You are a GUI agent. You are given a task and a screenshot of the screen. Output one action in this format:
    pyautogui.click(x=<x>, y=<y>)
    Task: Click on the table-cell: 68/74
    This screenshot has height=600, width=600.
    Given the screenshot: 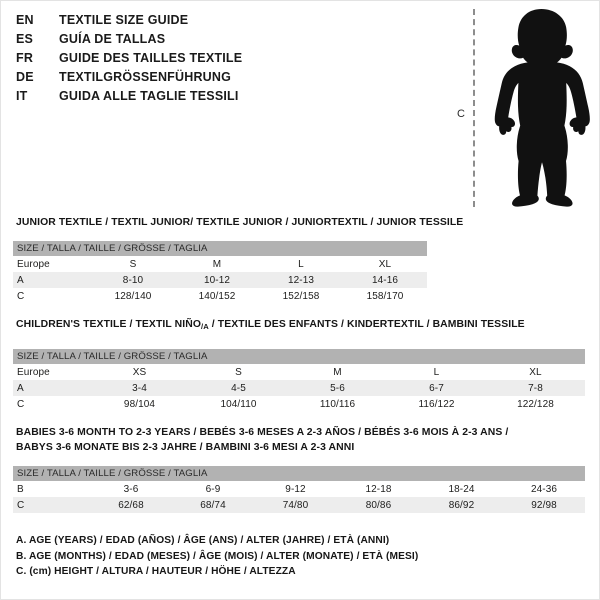 What is the action you would take?
    pyautogui.click(x=213, y=505)
    